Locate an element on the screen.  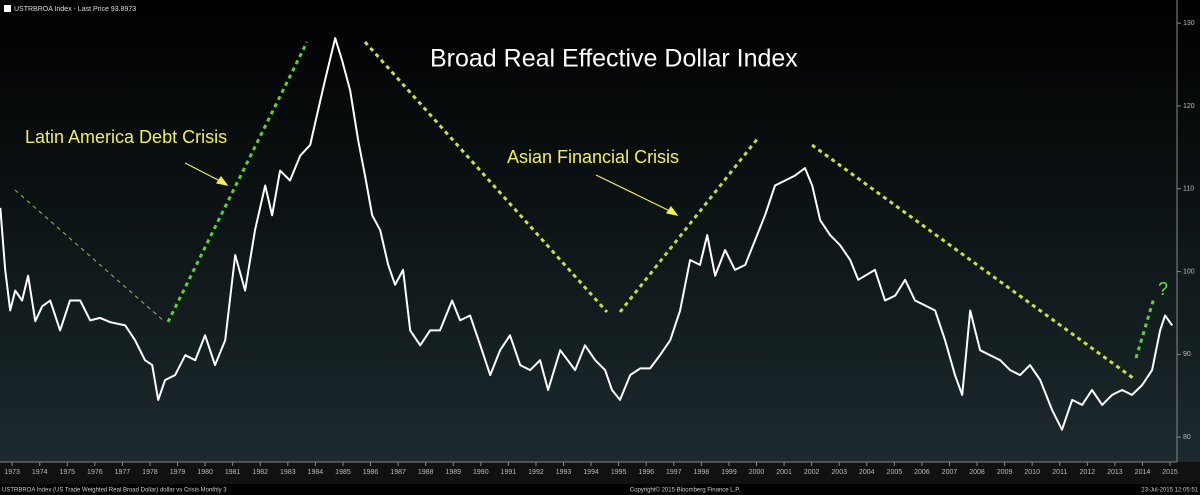
chart-title: Broad Real Effective Dollar Index is located at coordinates (614, 59).